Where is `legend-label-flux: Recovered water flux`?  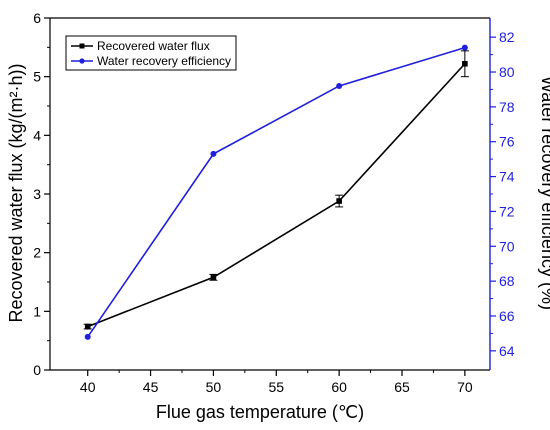
legend-label-flux: Recovered water flux is located at coordinates (153, 46).